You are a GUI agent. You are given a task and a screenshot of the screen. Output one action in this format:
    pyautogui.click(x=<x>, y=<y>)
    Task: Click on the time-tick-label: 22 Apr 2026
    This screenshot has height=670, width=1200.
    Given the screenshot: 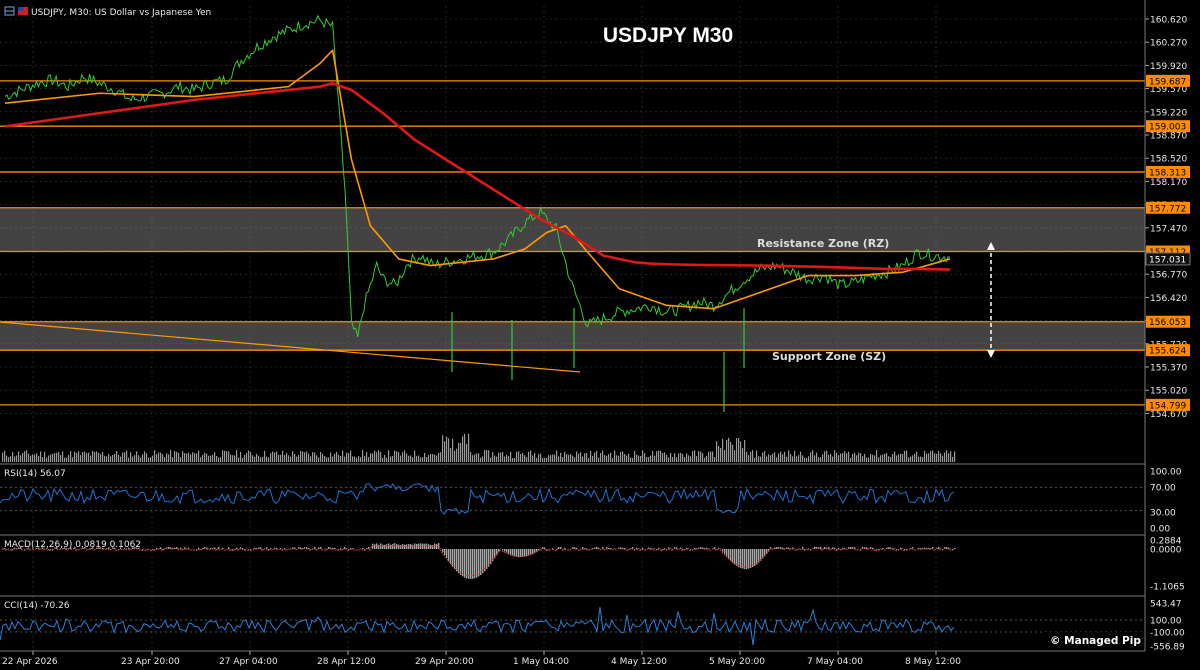 What is the action you would take?
    pyautogui.click(x=30, y=662)
    